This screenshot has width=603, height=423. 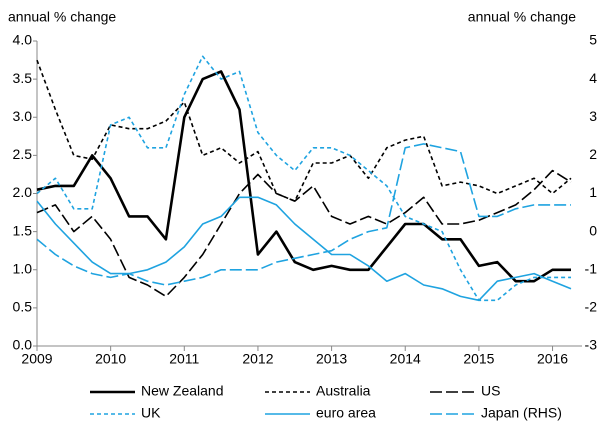 I want to click on y-tick-label: 4.0, so click(x=23, y=40).